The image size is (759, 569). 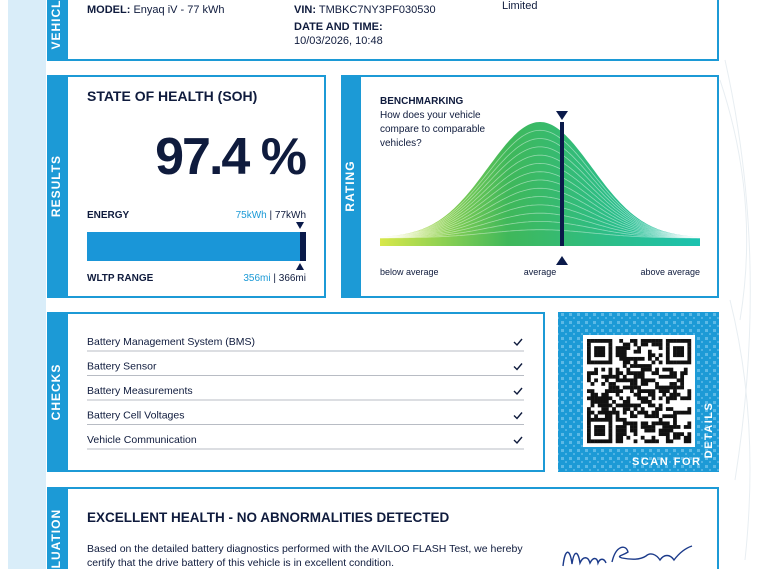 I want to click on check-item: Battery Management System (BMS), so click(x=171, y=342).